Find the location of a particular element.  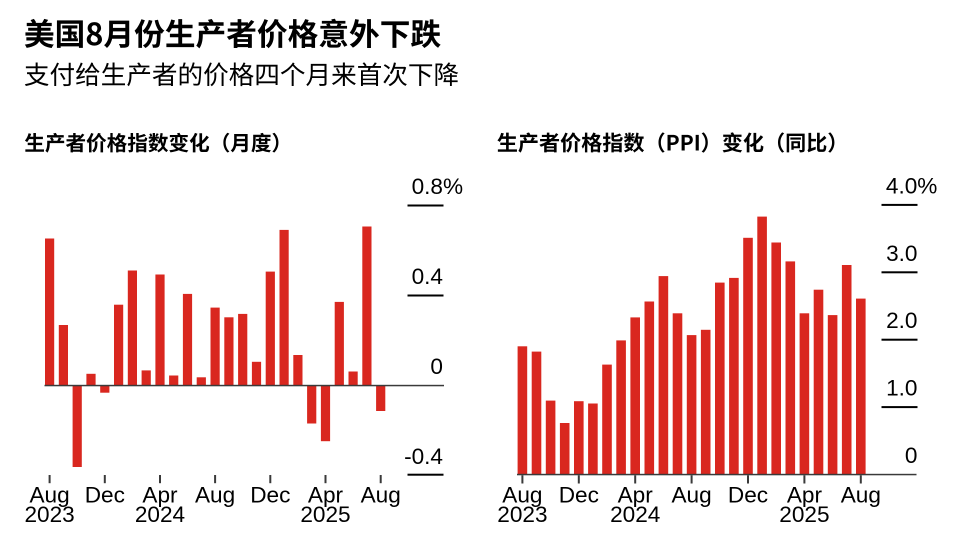

svg-text: 2.0 is located at coordinates (901, 320).